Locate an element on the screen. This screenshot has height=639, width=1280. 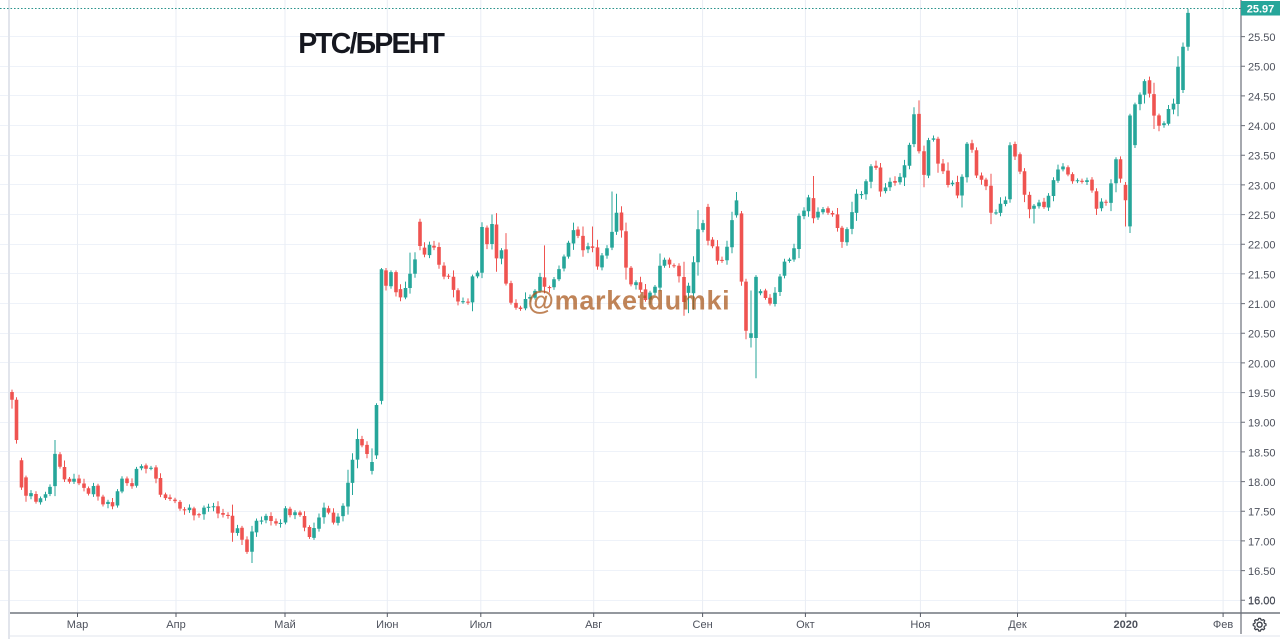
svg-text: 21.50 is located at coordinates (1262, 275).